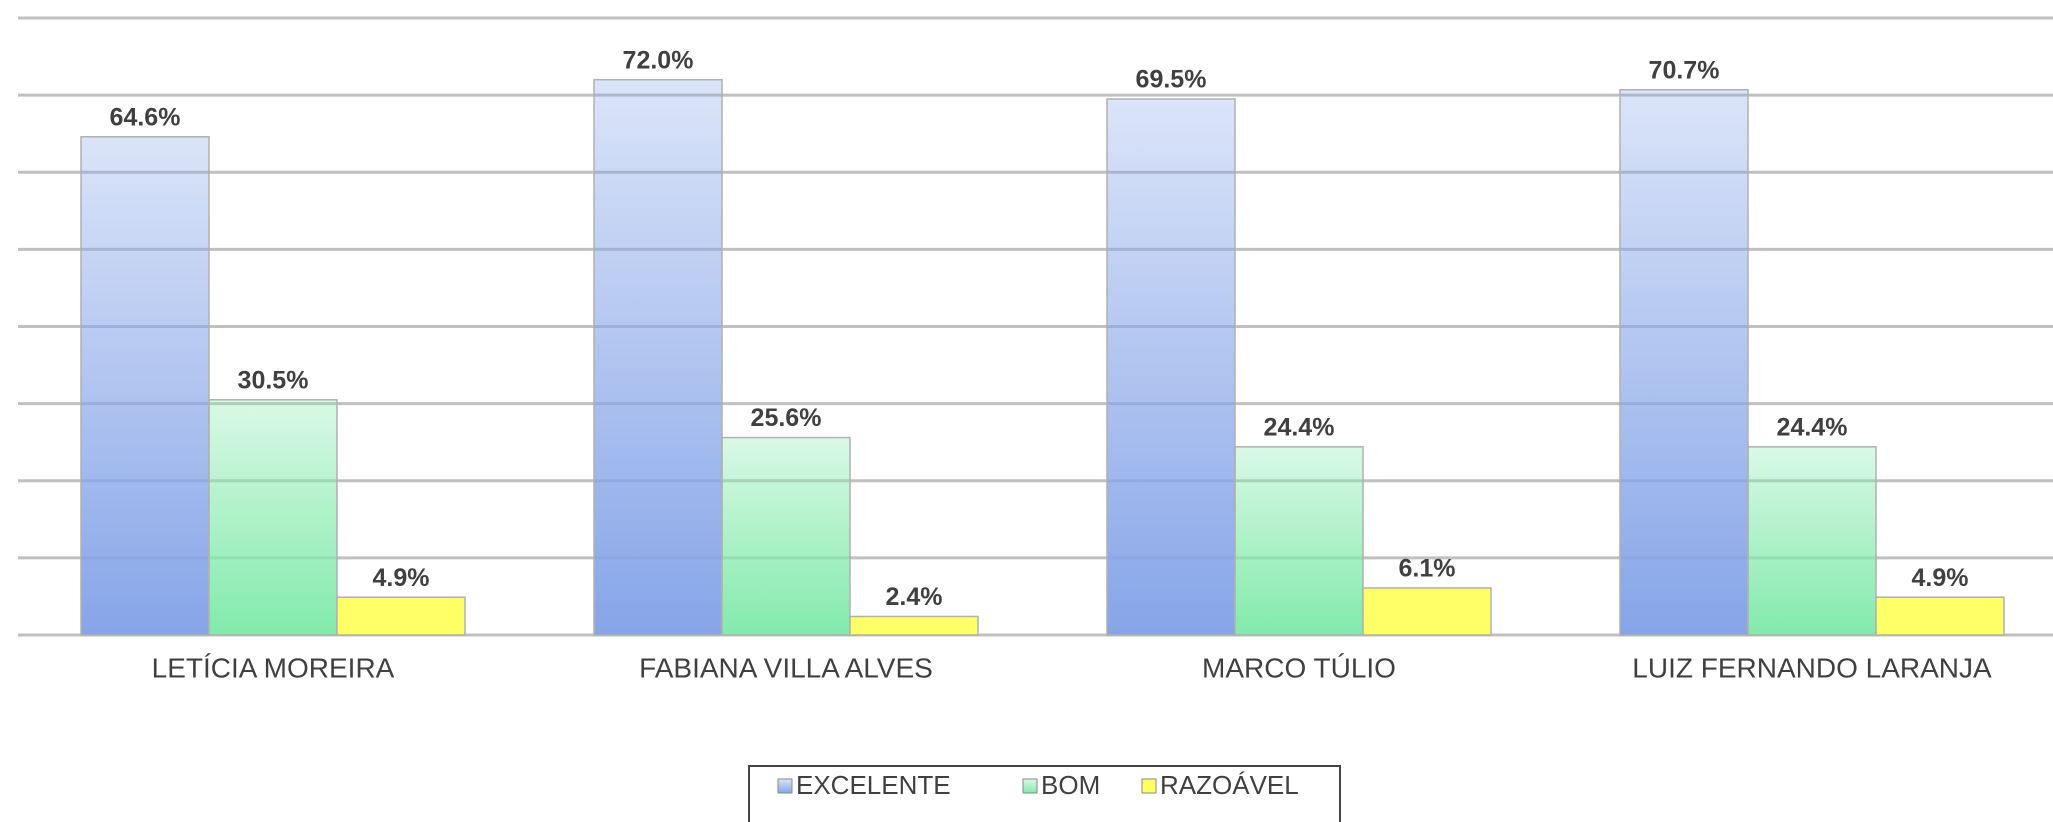 The image size is (2053, 822). What do you see at coordinates (1229, 785) in the screenshot?
I see `legend-label: RAZOÁVEL` at bounding box center [1229, 785].